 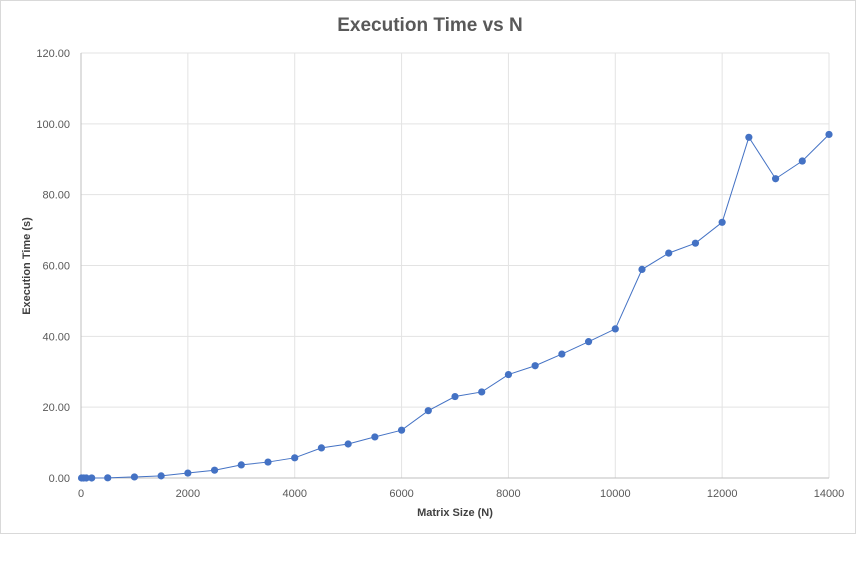 What do you see at coordinates (430, 25) in the screenshot?
I see `chart-title: Execution Time vs N` at bounding box center [430, 25].